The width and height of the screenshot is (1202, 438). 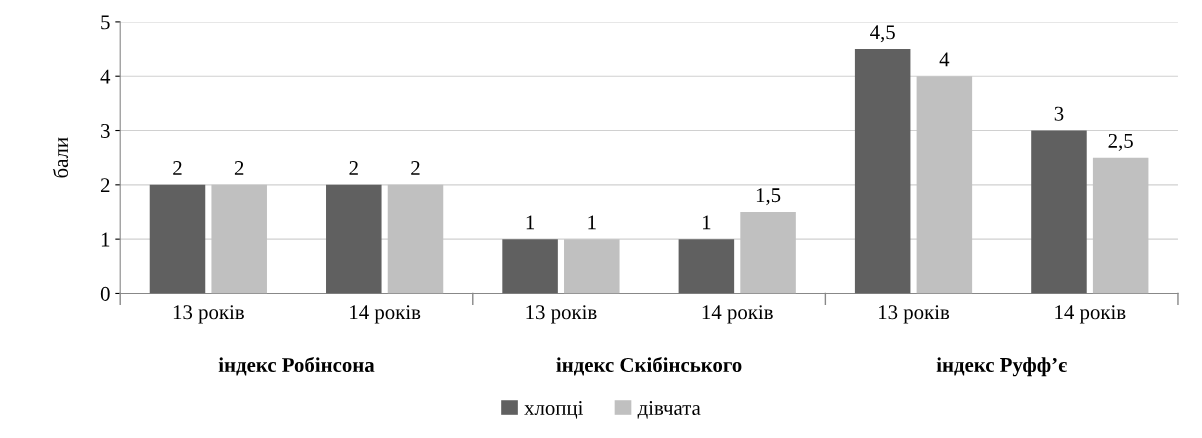 I want to click on text: індекс Скібінського, so click(x=649, y=366).